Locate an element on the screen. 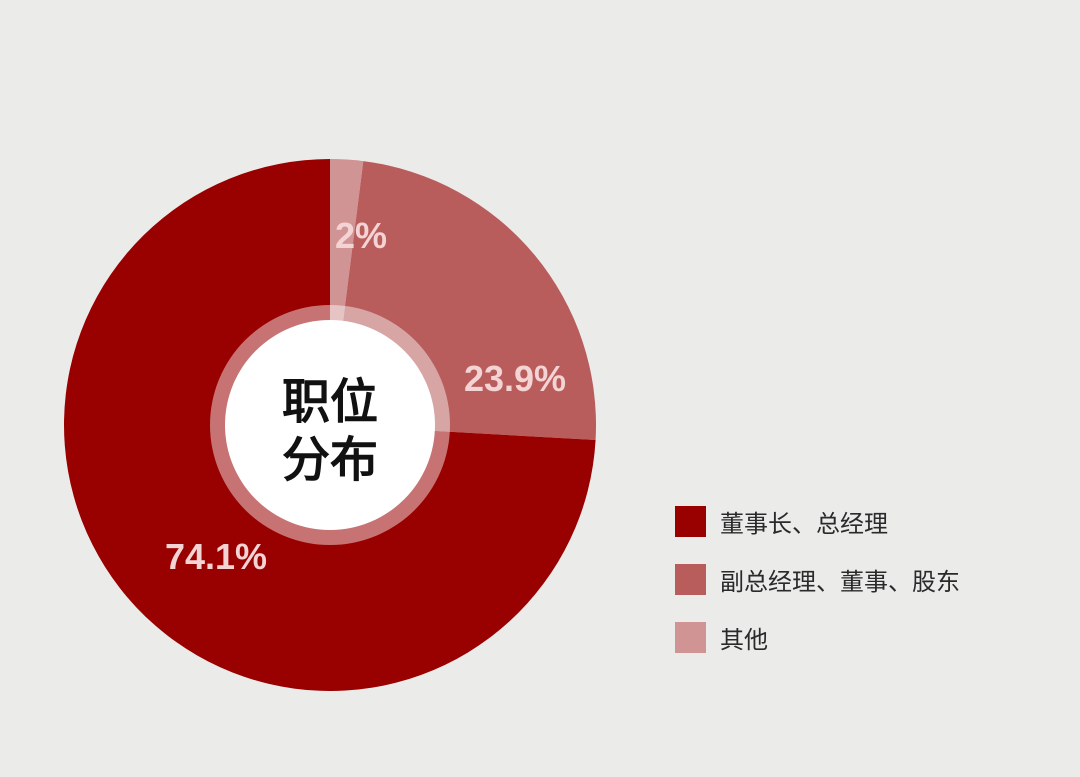  center-title-line2: 分布 is located at coordinates (330, 460).